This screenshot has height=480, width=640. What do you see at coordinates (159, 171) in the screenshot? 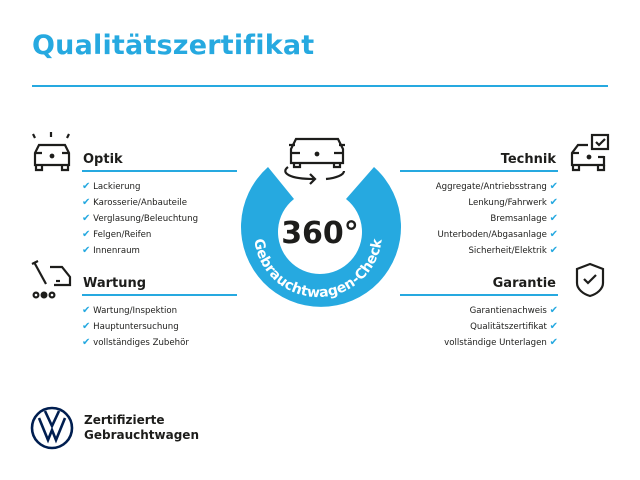
I see `optik-divider` at bounding box center [159, 171].